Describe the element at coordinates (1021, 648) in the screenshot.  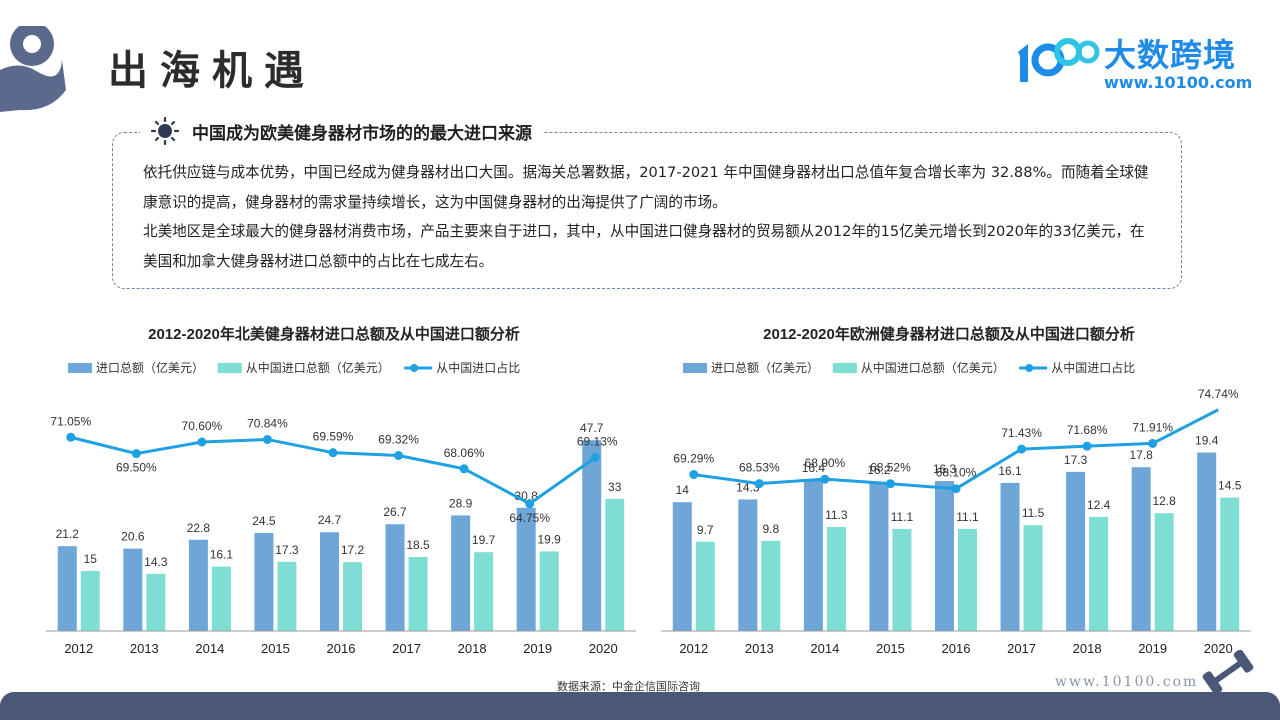
I see `x-tick-label: 2017` at that location.